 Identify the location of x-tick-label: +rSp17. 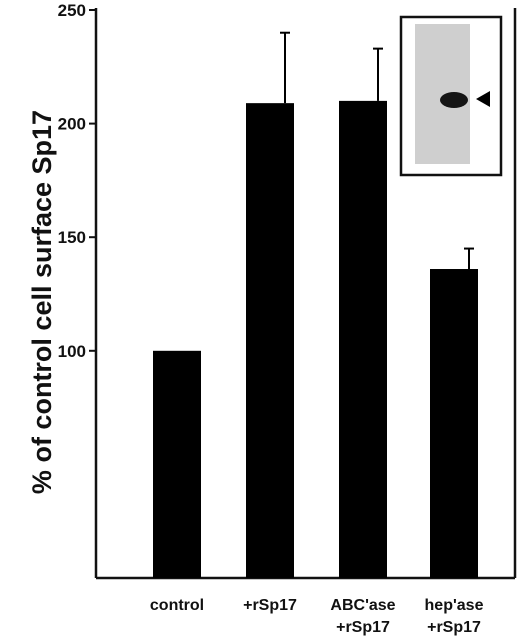
(270, 605).